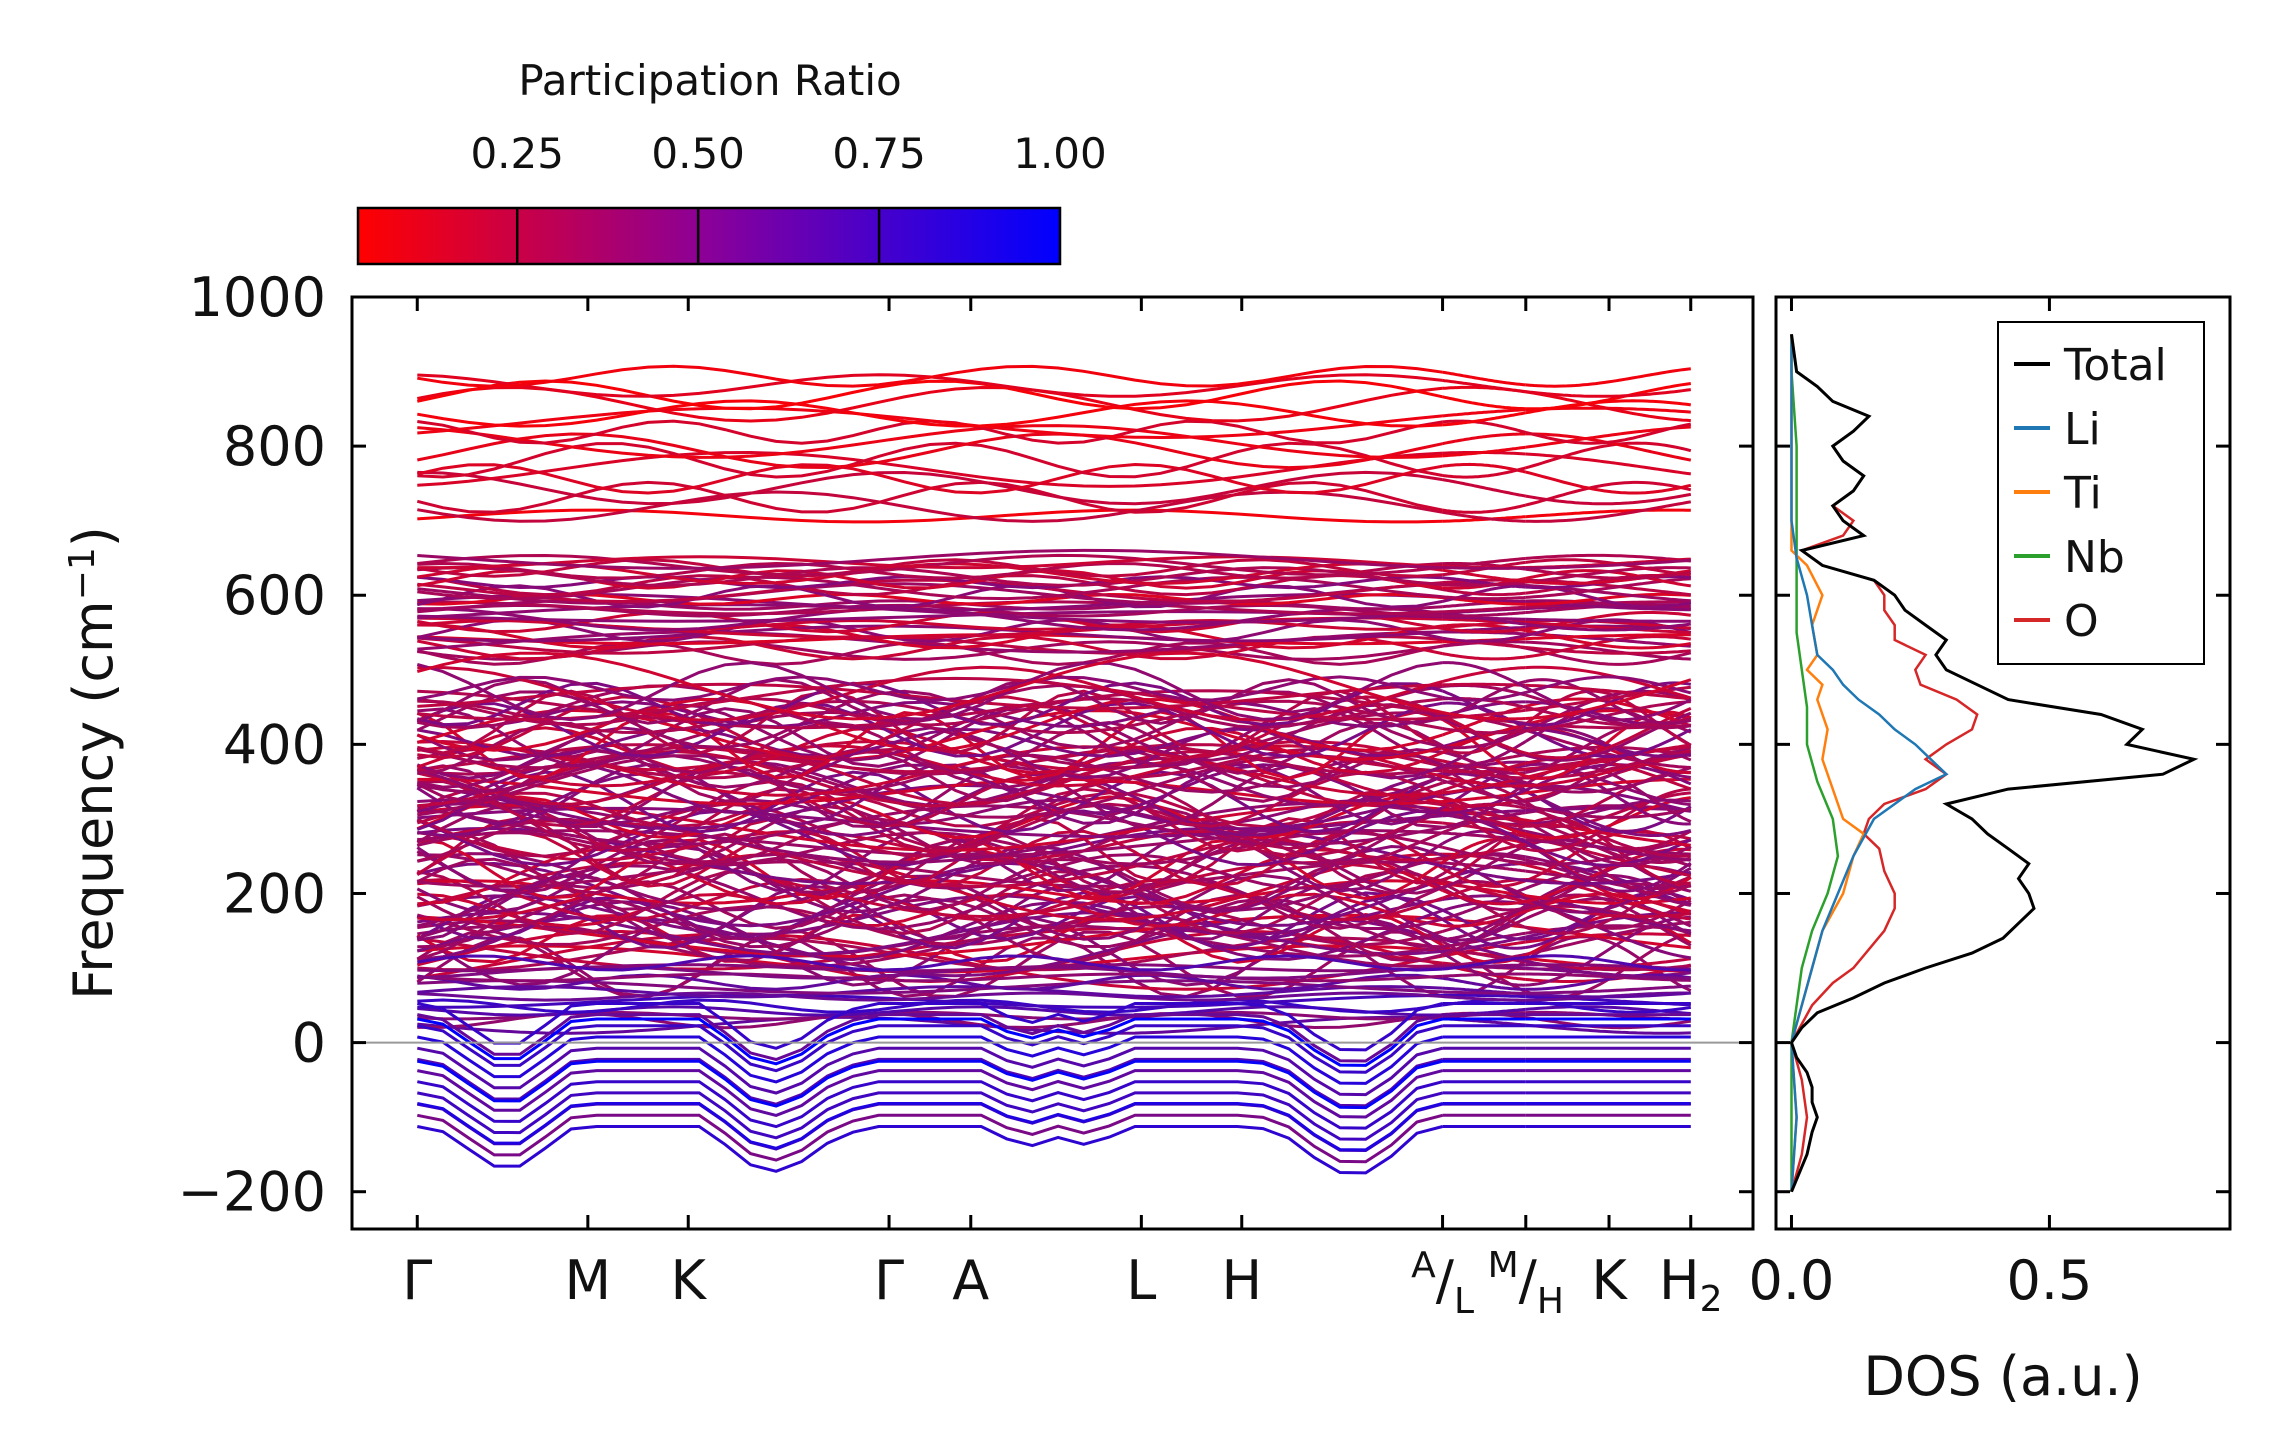 This screenshot has width=2271, height=1455. Describe the element at coordinates (82, 573) in the screenshot. I see `y-label-exponent: −1` at that location.